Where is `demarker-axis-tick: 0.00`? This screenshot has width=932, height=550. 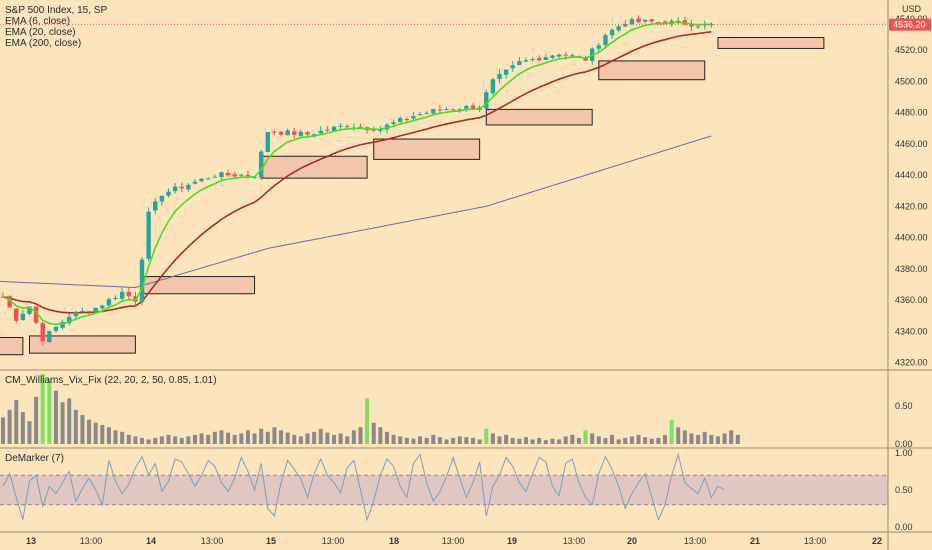 demarker-axis-tick: 0.00 is located at coordinates (904, 527).